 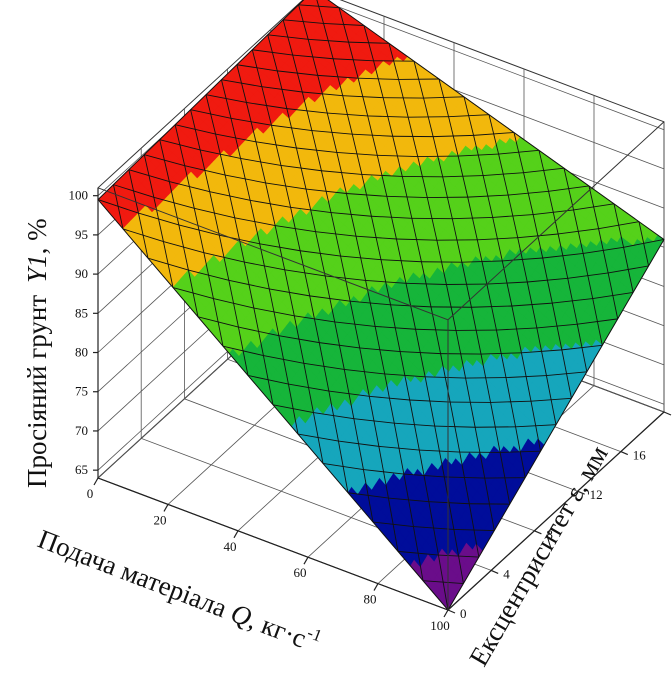 What do you see at coordinates (81, 234) in the screenshot?
I see `z-tick-label: 95` at bounding box center [81, 234].